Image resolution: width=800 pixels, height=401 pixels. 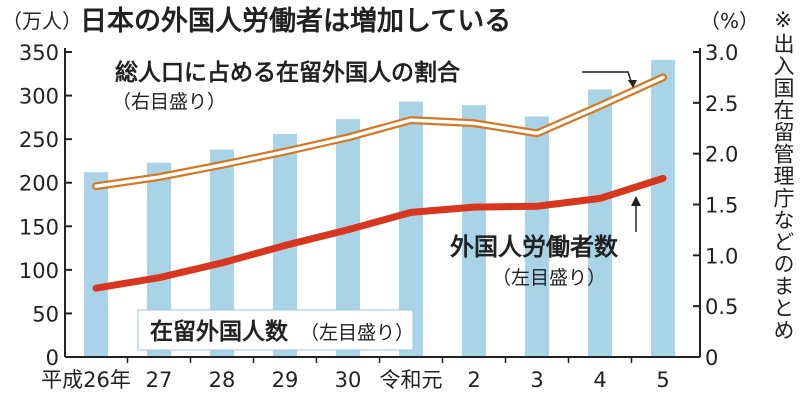 What do you see at coordinates (39, 97) in the screenshot?
I see `left-tick-label: 300` at bounding box center [39, 97].